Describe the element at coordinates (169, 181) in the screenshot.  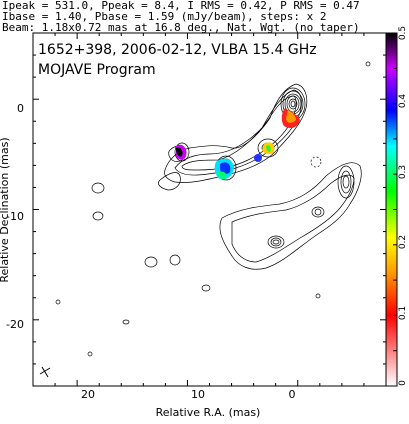
I see `knot-contour` at that location.